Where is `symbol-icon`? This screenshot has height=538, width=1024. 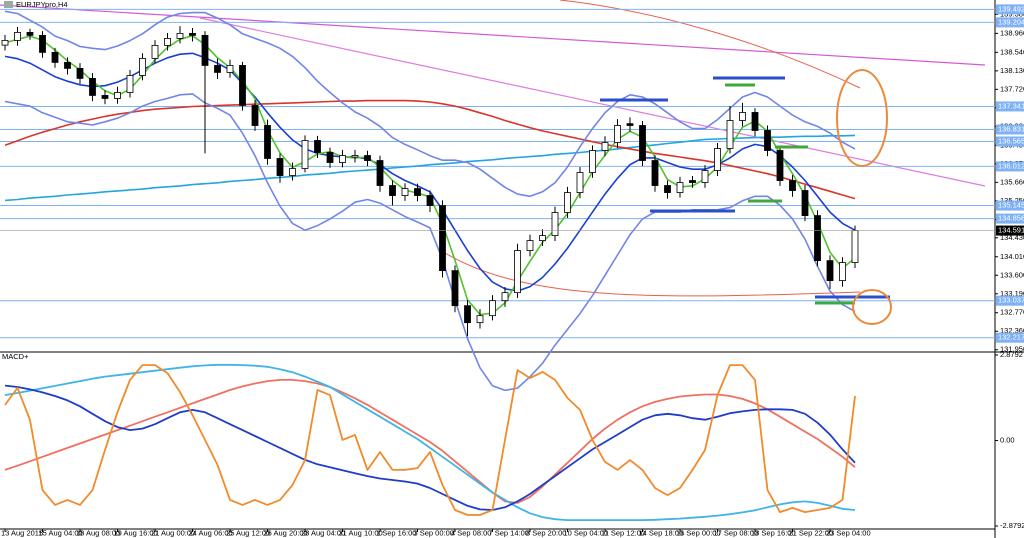 symbol-icon is located at coordinates (8, 4).